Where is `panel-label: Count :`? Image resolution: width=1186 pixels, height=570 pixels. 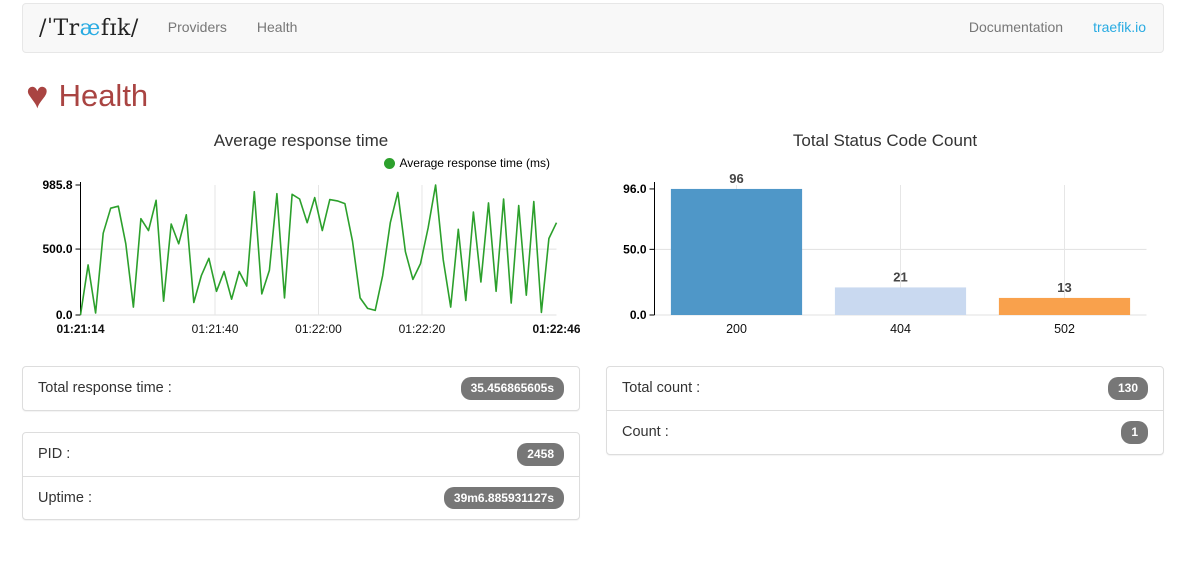 panel-label: Count : is located at coordinates (645, 432).